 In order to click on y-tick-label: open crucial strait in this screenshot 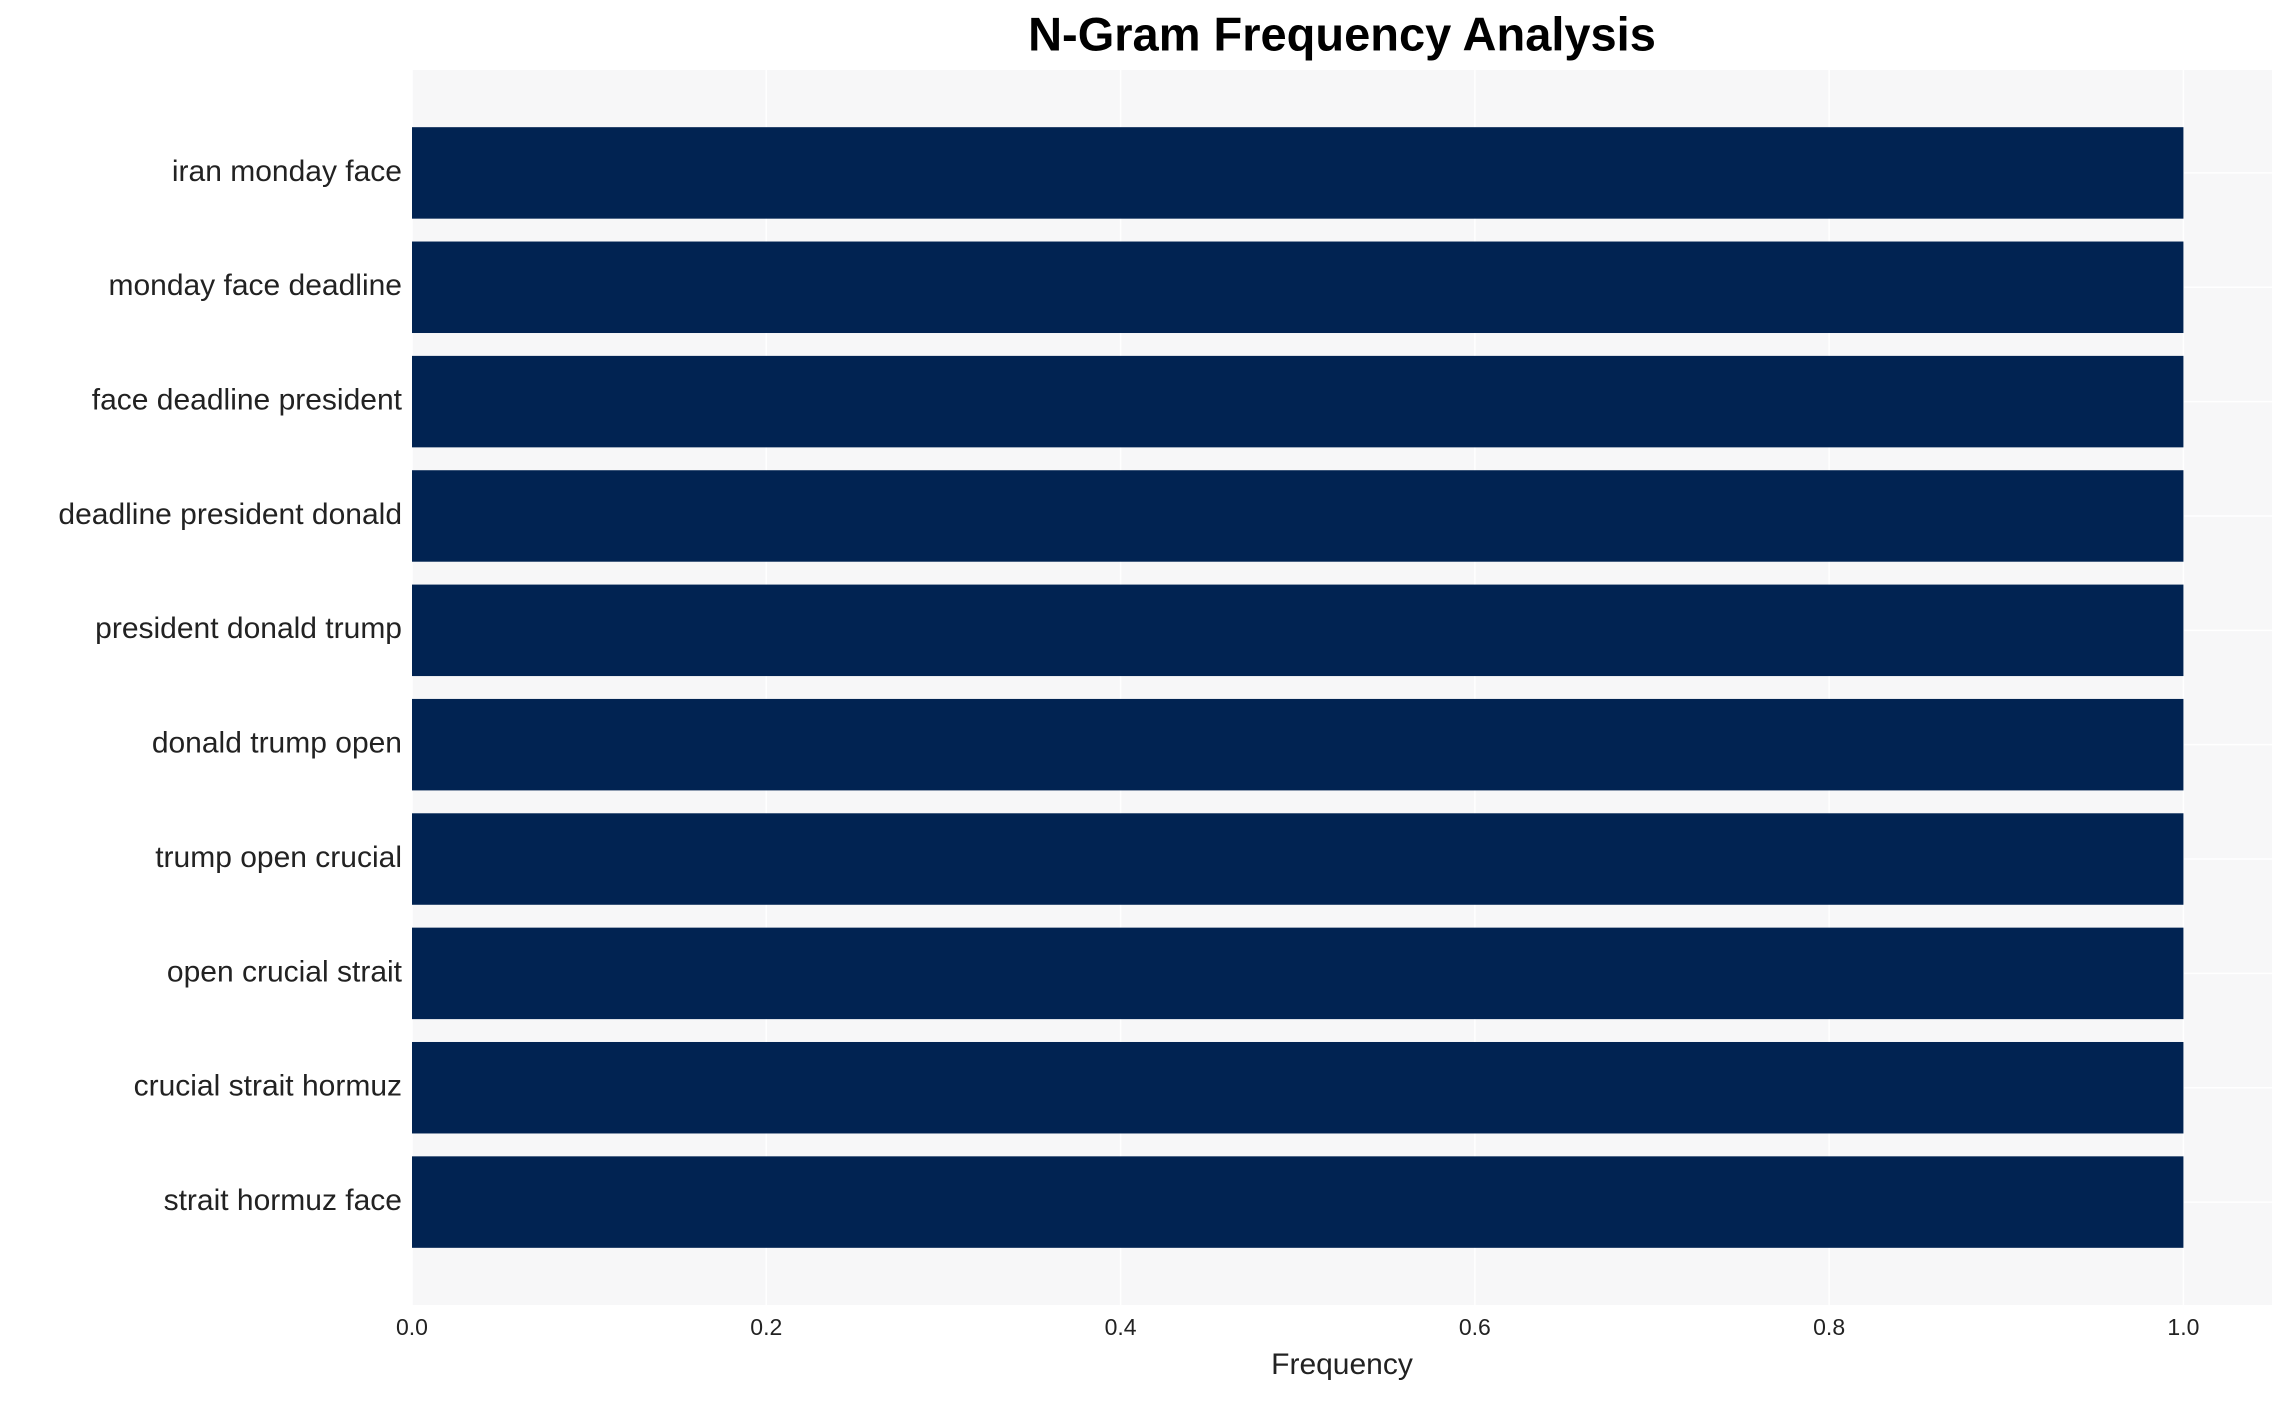, I will do `click(285, 971)`.